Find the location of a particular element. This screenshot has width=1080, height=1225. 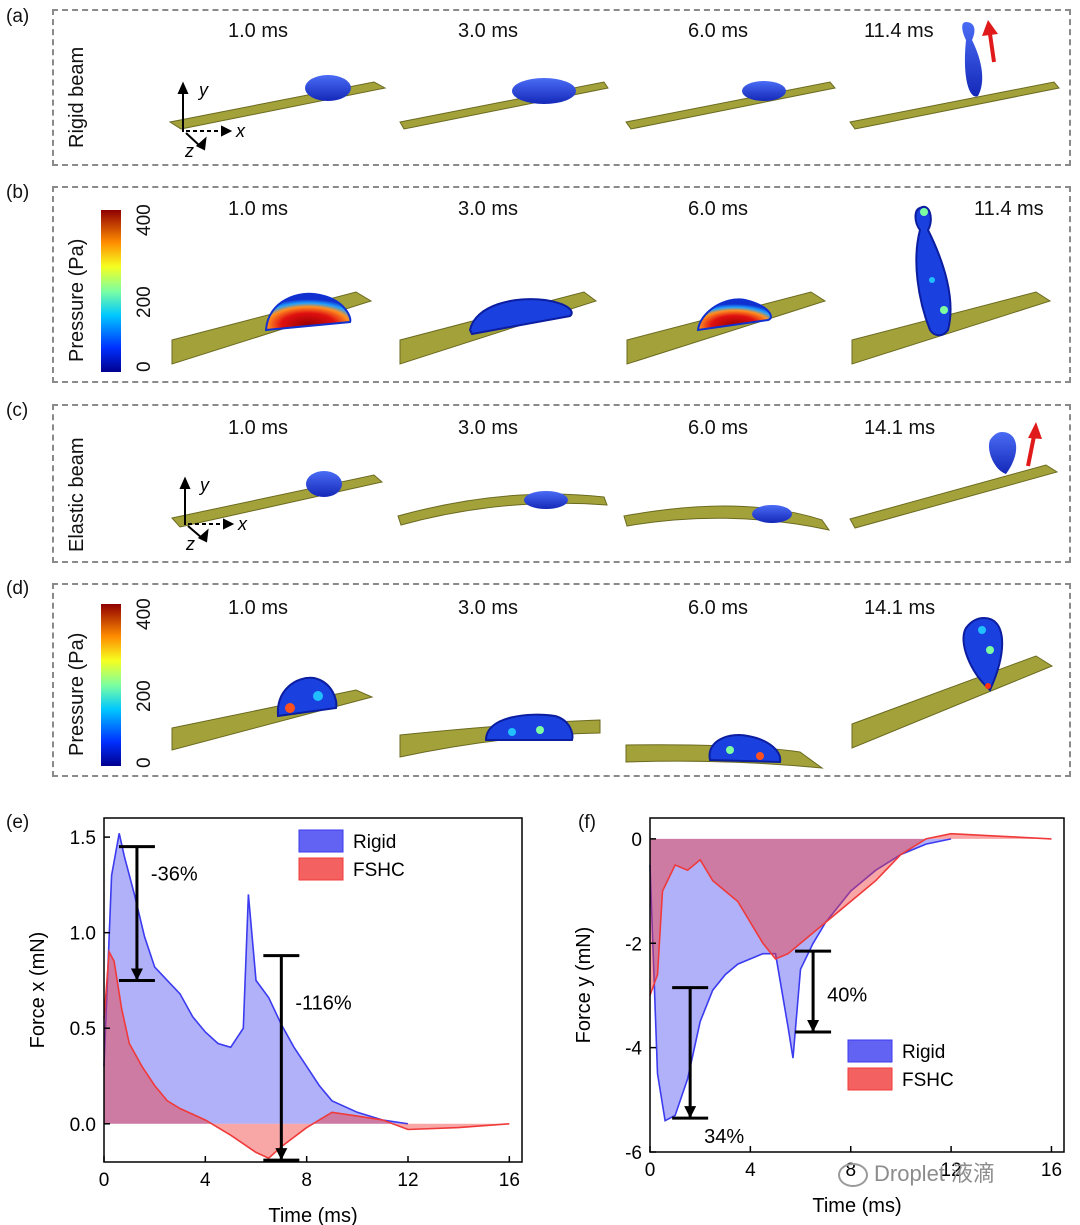

panel-a-frame is located at coordinates (561, 87).